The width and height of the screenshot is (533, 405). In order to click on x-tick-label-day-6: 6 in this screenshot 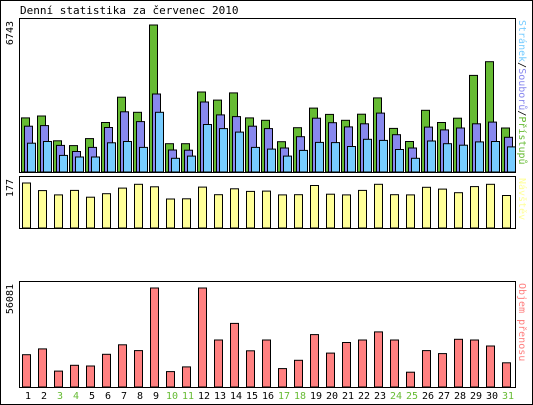, I will do `click(108, 396)`.